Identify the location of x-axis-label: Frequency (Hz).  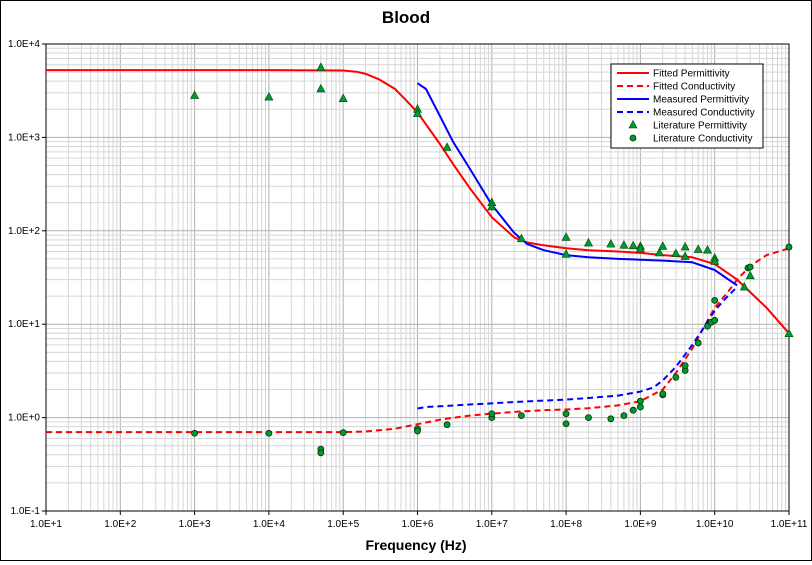
(415, 545).